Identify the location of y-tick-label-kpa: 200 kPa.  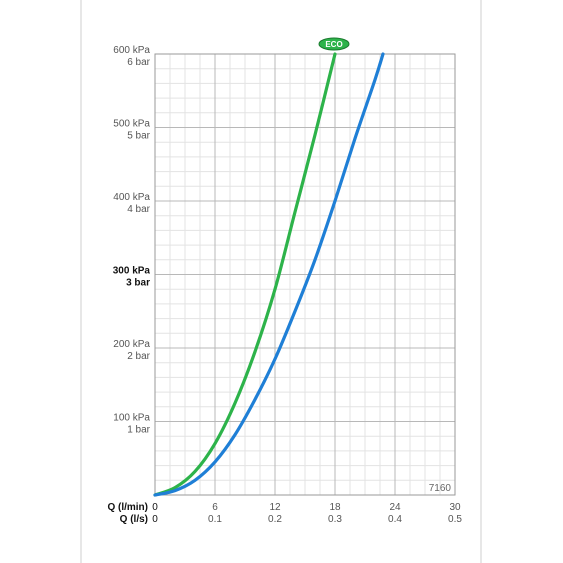
(131, 344).